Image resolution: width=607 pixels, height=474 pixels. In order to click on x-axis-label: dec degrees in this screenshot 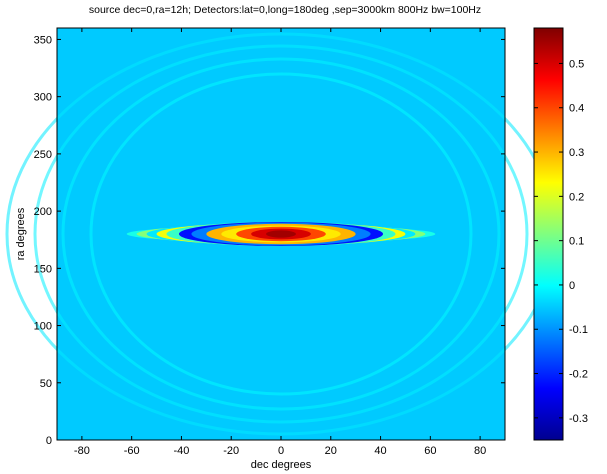, I will do `click(281, 465)`.